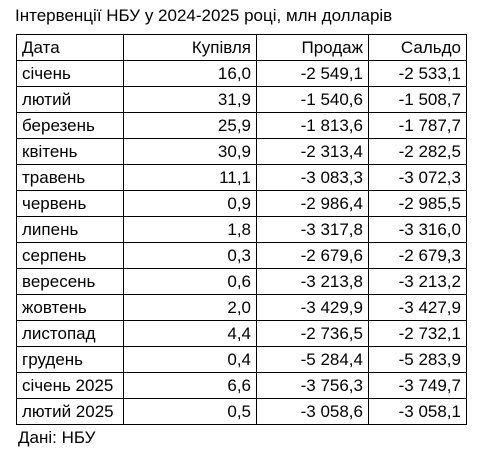  I want to click on header-date: Дата, so click(70, 47).